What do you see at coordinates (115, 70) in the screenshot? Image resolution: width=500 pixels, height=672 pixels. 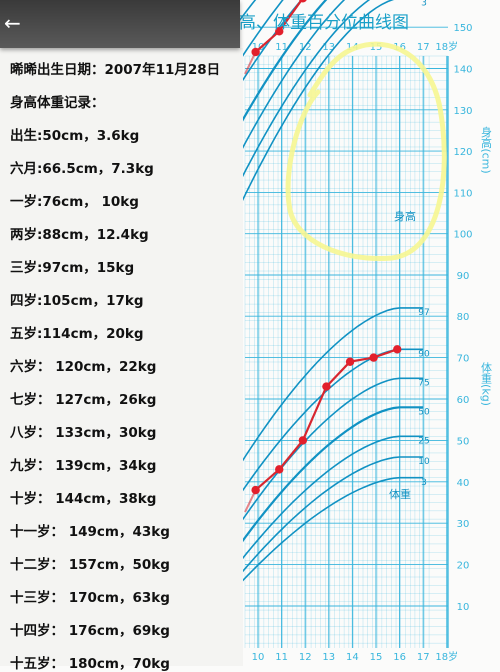 I see `birth-date: 晞晞出生日期：2007年11月28日` at bounding box center [115, 70].